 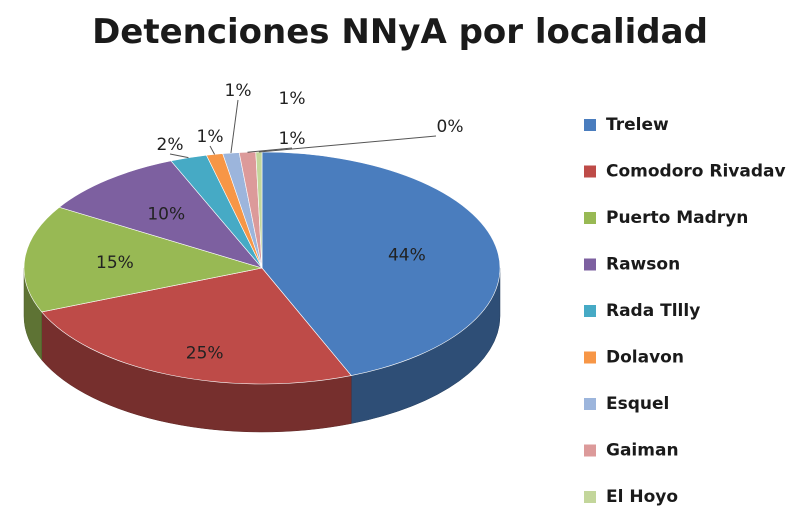 I want to click on data-label-trelew: 44%, so click(x=407, y=255).